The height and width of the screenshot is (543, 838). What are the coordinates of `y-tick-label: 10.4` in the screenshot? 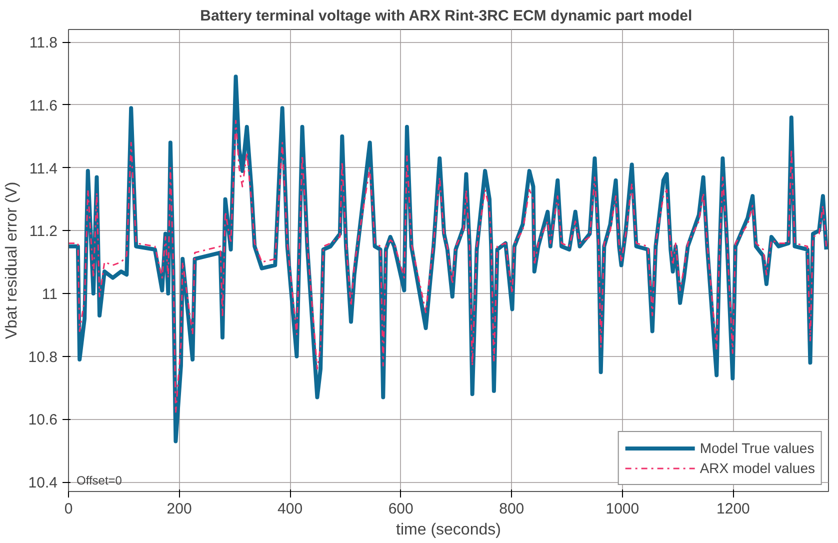 It's located at (43, 483).